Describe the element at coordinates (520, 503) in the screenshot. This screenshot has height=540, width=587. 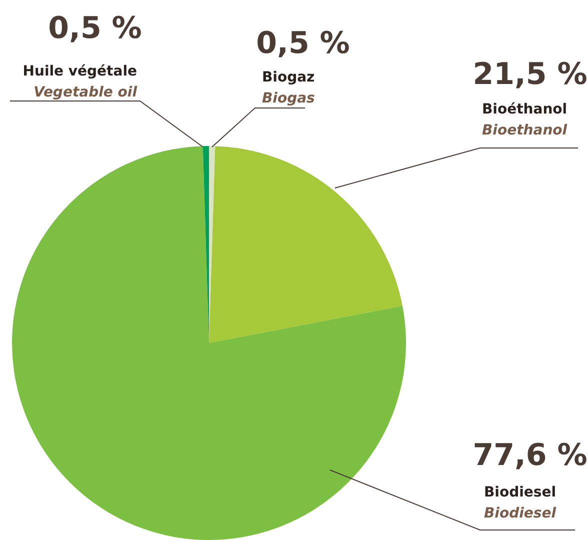
I see `slice-label: Biodiesel Biodiesel` at that location.